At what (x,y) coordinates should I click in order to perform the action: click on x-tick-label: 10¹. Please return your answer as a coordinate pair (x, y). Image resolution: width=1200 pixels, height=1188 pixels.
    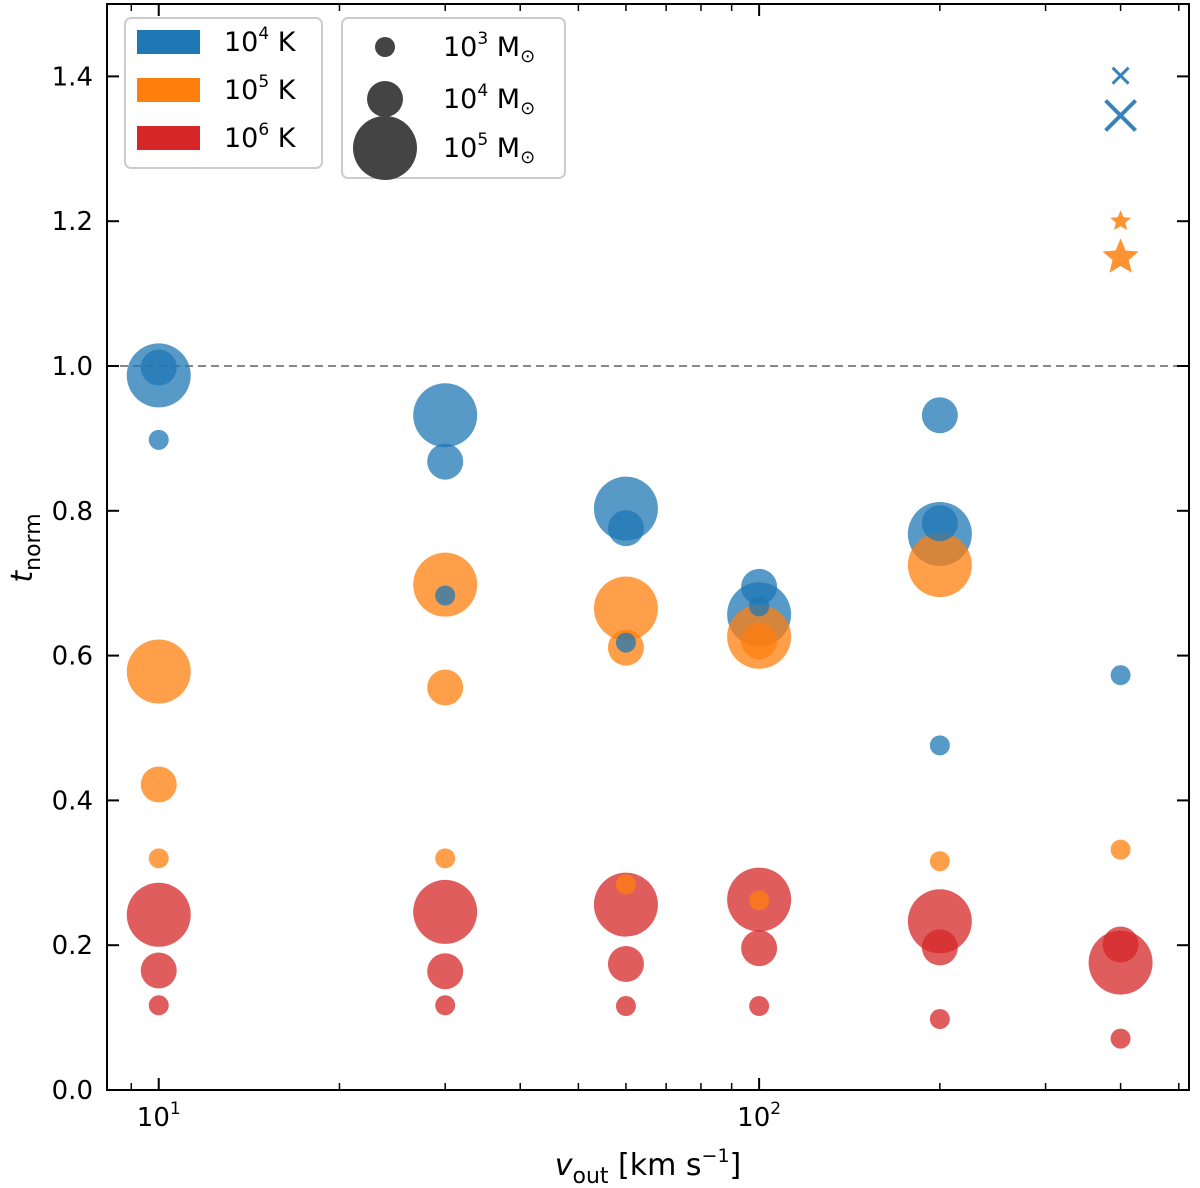
    Looking at the image, I should click on (159, 1116).